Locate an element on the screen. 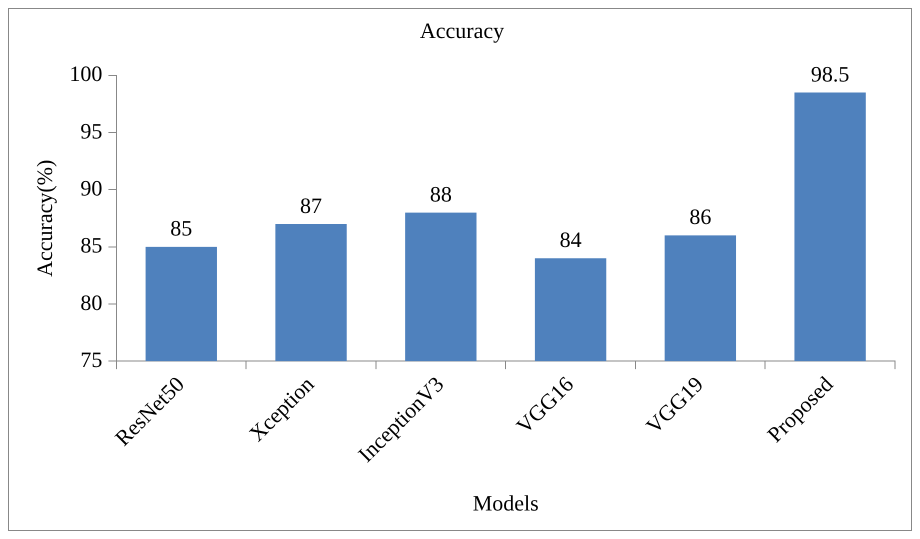  y-tick-label: 75 is located at coordinates (91, 359).